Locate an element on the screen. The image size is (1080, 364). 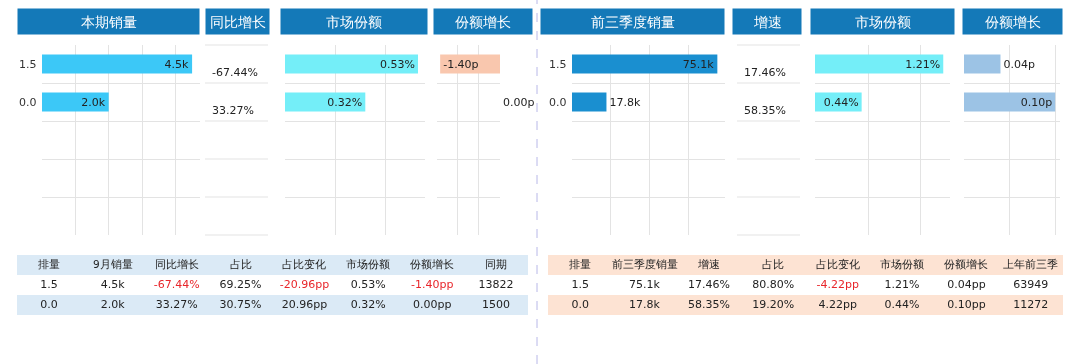
data-label: 0.10pp is located at coordinates (966, 304).